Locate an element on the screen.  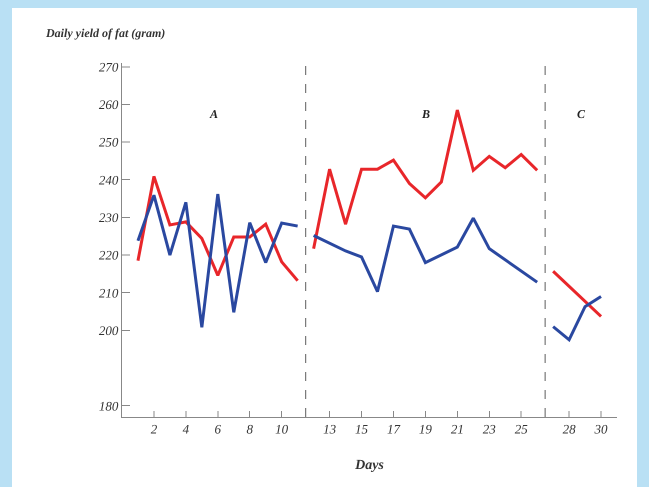
x-tick-label: 15 is located at coordinates (362, 429).